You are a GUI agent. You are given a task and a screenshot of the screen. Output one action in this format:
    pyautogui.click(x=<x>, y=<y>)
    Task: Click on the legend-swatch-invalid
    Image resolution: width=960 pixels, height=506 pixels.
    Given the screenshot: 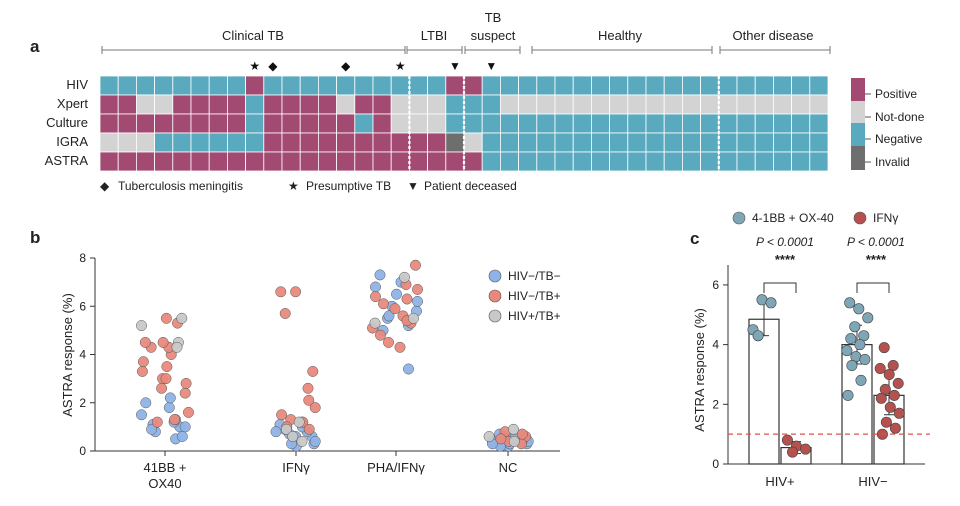 What is the action you would take?
    pyautogui.click(x=858, y=158)
    